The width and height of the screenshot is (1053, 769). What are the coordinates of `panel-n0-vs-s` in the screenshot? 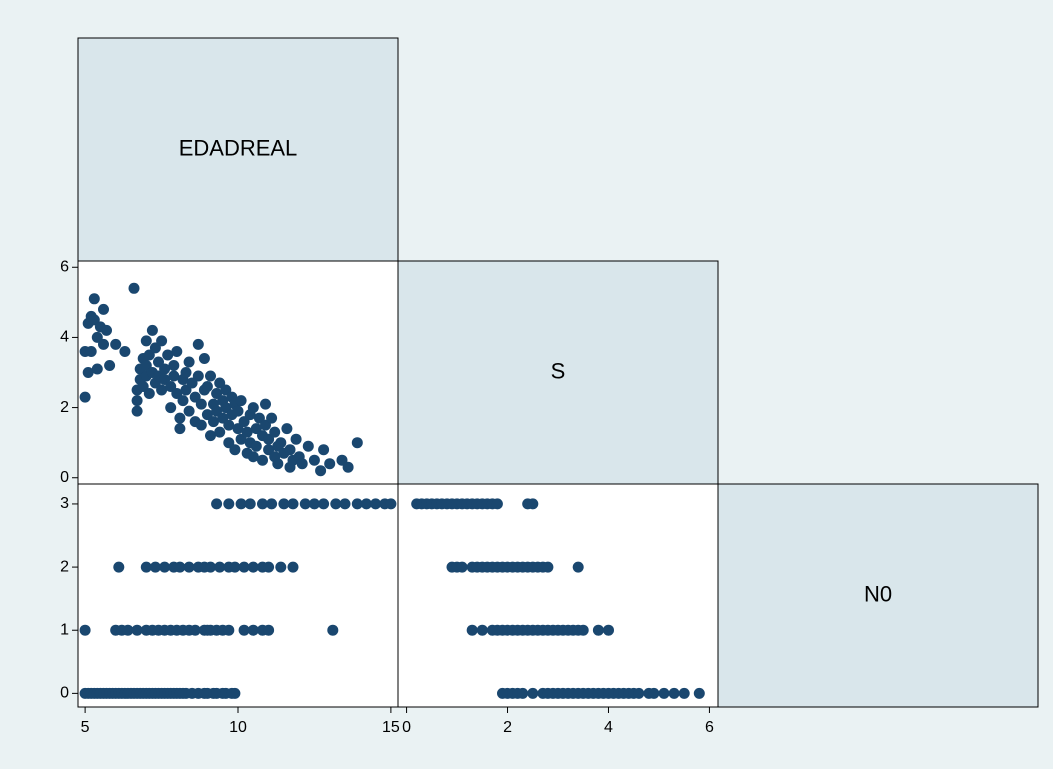 It's located at (558, 595).